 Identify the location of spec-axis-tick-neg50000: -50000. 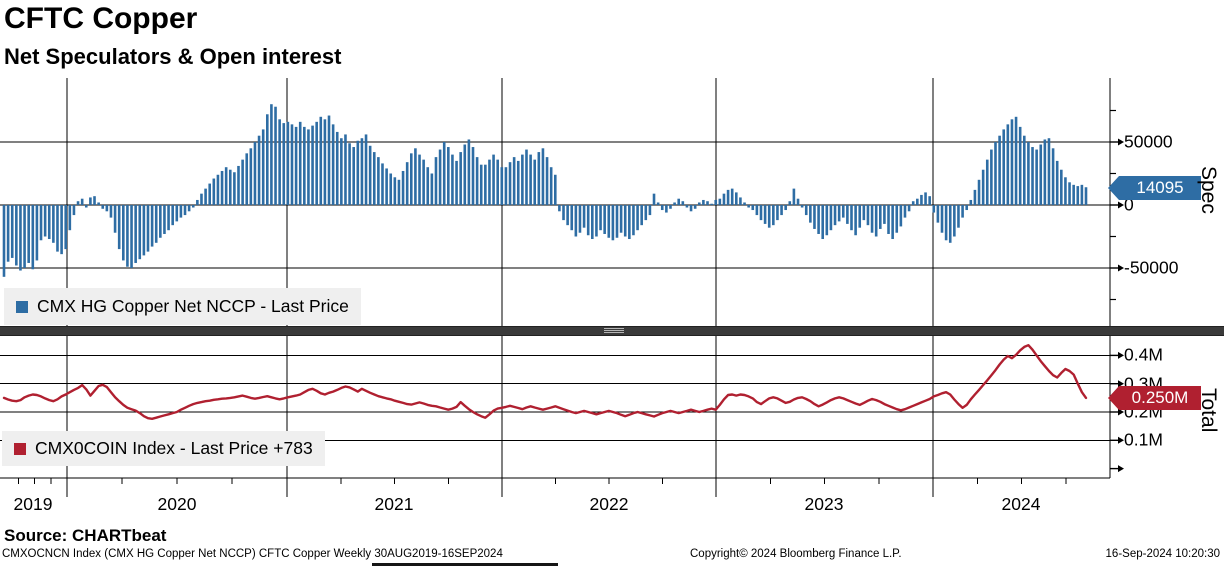
(1151, 267).